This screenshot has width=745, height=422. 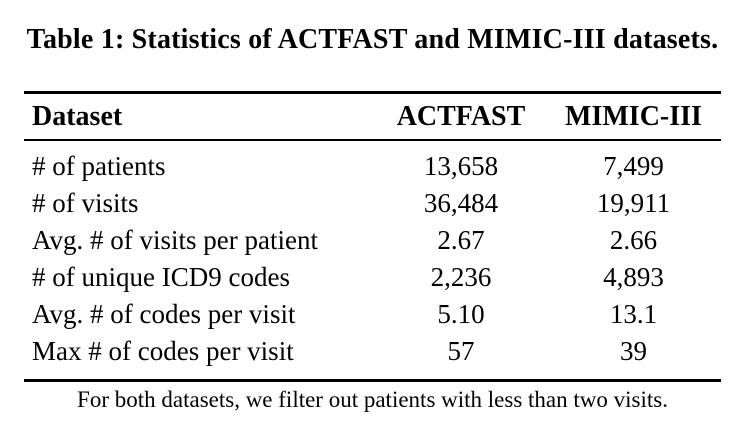 What do you see at coordinates (163, 351) in the screenshot?
I see `row-label: Max # of codes per visit` at bounding box center [163, 351].